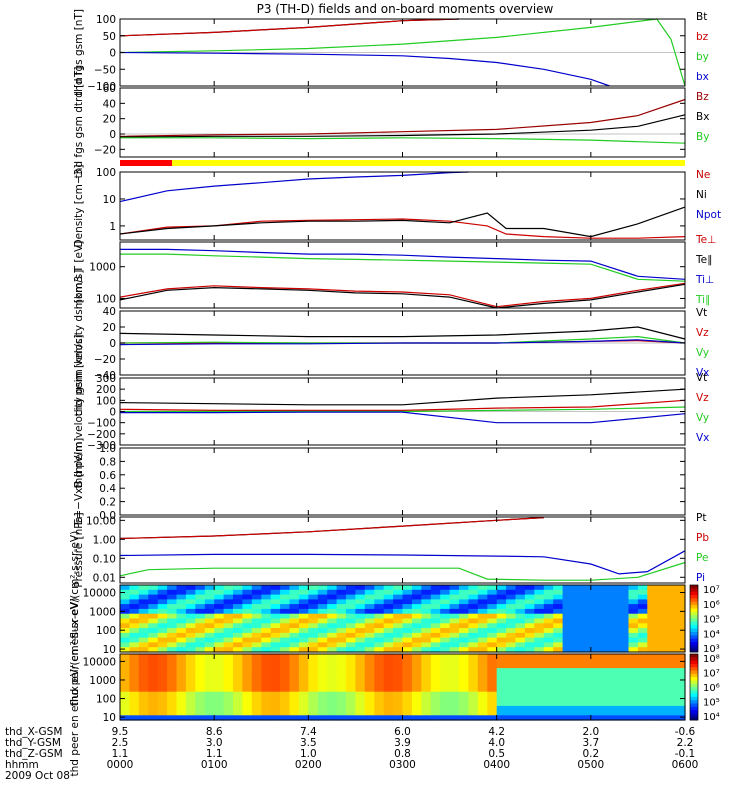 This screenshot has width=750, height=800. What do you see at coordinates (109, 328) in the screenshot?
I see `y-tick-label: 20` at bounding box center [109, 328].